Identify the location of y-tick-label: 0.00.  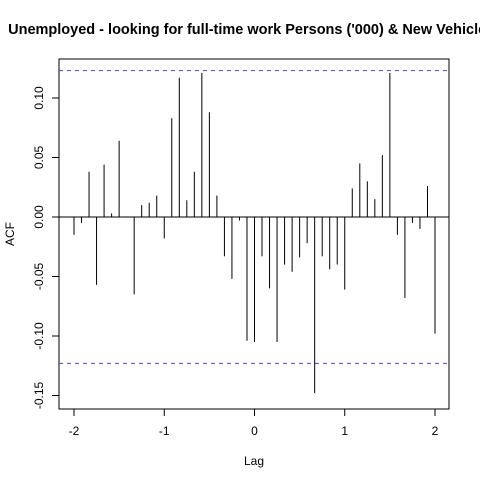
(39, 217).